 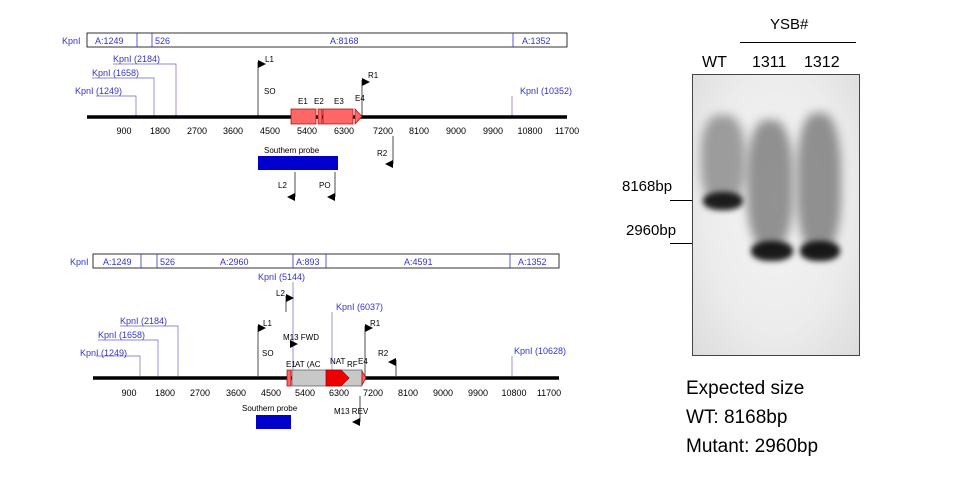 What do you see at coordinates (268, 353) in the screenshot?
I see `mut-primer-so: SO` at bounding box center [268, 353].